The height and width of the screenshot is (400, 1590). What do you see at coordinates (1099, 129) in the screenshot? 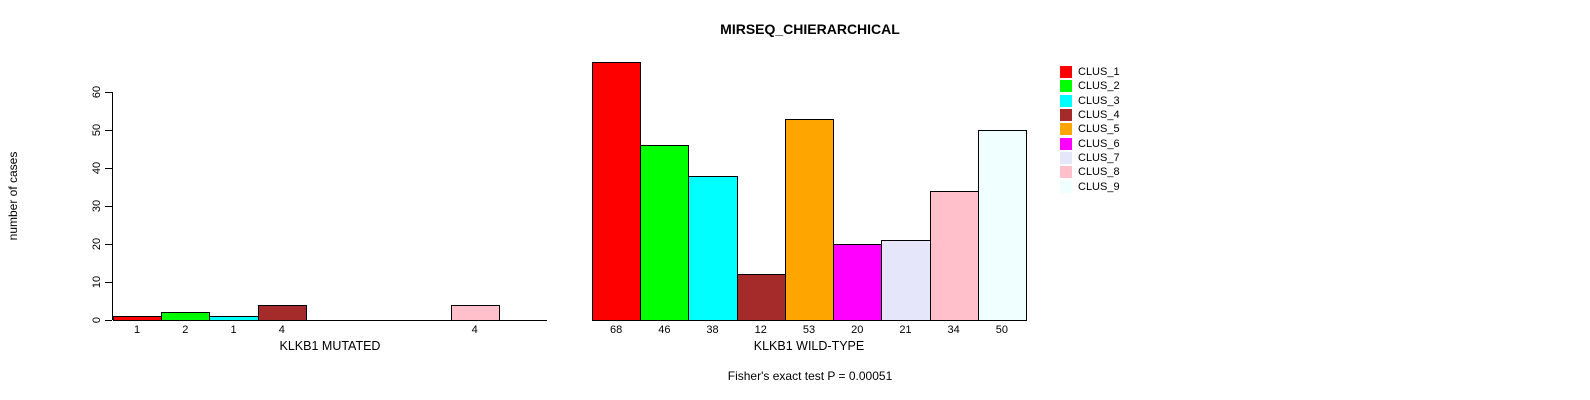
I see `legend-label: CLUS_5` at bounding box center [1099, 129].